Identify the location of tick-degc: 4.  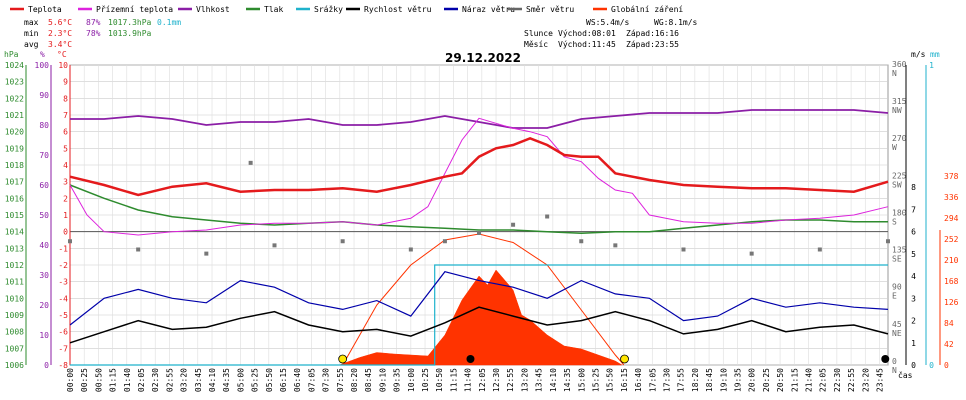
(65, 165).